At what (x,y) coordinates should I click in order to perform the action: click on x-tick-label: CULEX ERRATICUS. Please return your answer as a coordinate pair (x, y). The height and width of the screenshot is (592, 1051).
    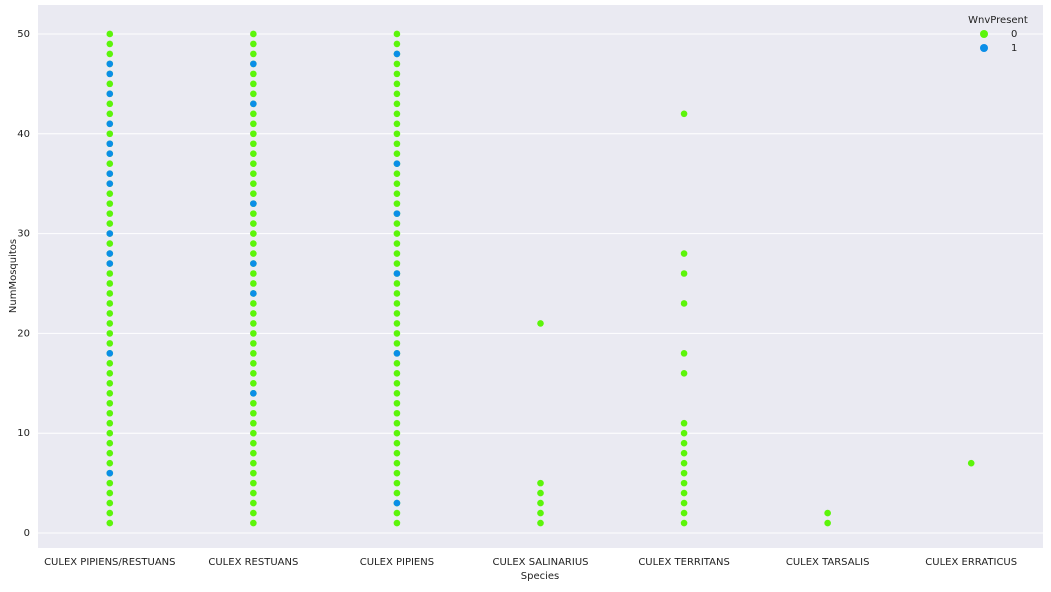
    Looking at the image, I should click on (971, 562).